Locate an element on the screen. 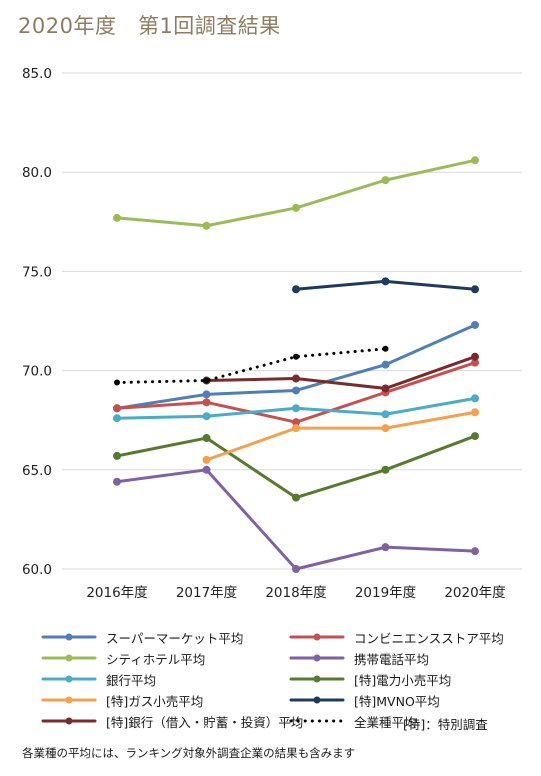 The image size is (541, 776). x-tick-label: 2018年度 is located at coordinates (295, 593).